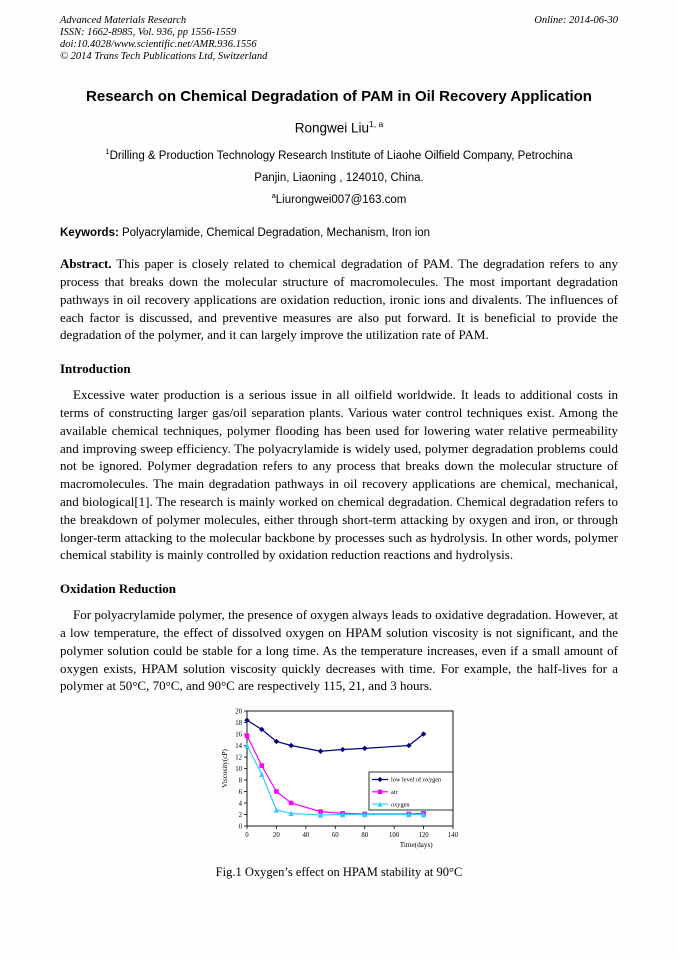 Image resolution: width=678 pixels, height=959 pixels. What do you see at coordinates (395, 792) in the screenshot?
I see `svg-text: air` at bounding box center [395, 792].